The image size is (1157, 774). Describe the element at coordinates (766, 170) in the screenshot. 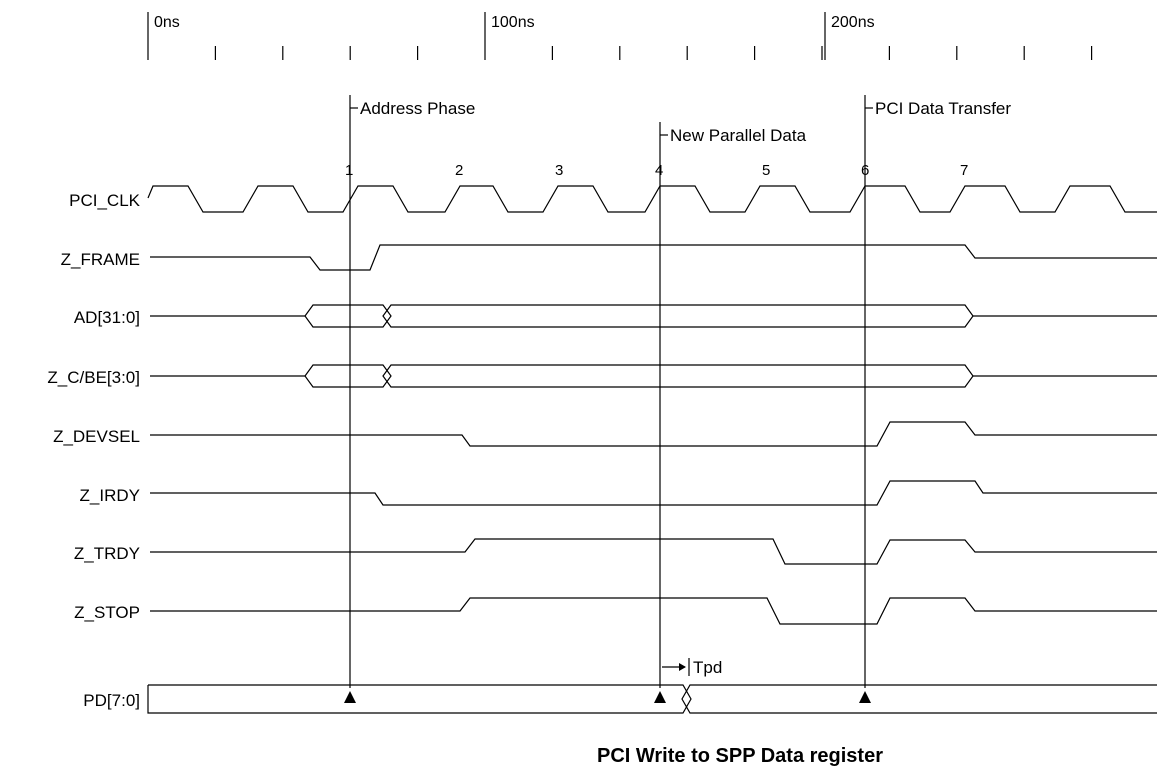

I see `edge-label-5: 5` at that location.